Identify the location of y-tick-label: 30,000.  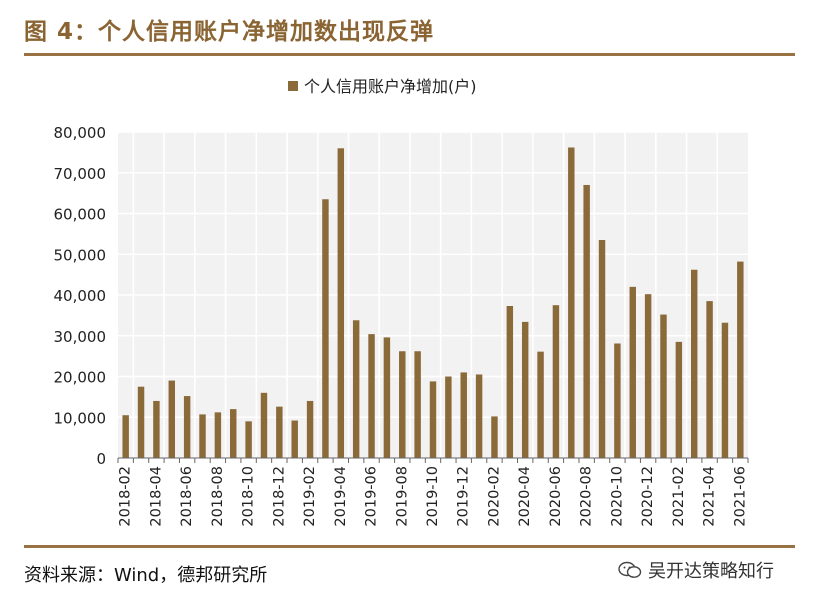
(80, 337).